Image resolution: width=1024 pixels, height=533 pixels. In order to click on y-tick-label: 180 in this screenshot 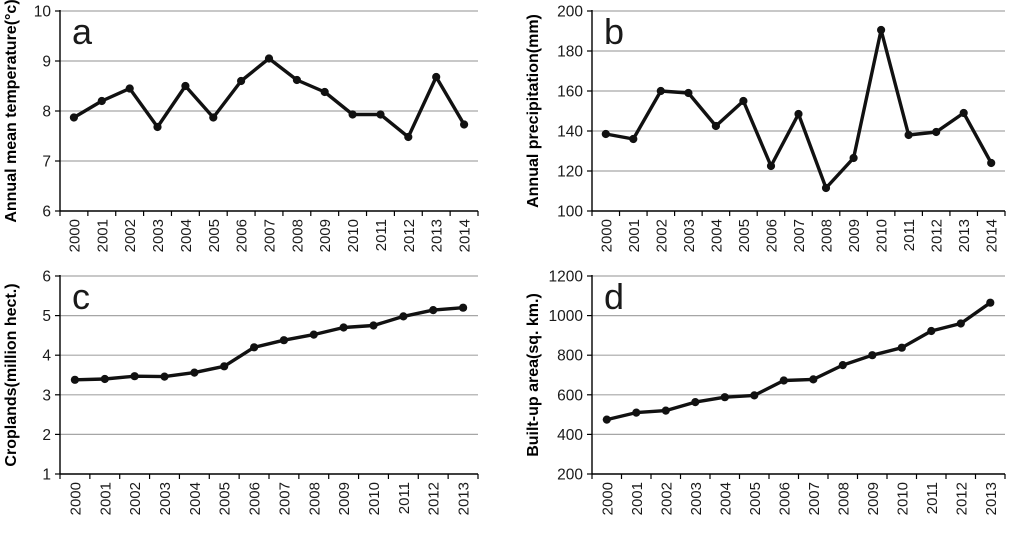, I will do `click(570, 52)`.